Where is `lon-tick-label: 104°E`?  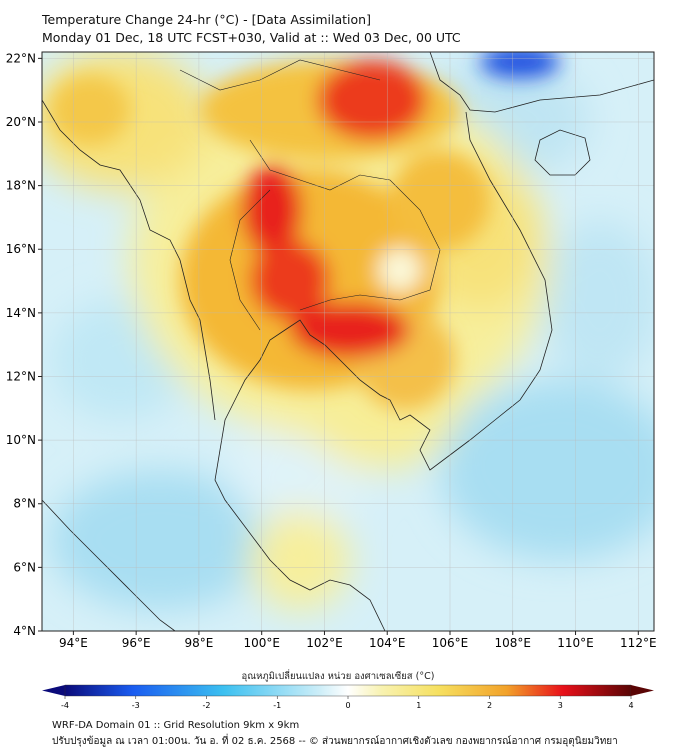 lon-tick-label: 104°E is located at coordinates (387, 643).